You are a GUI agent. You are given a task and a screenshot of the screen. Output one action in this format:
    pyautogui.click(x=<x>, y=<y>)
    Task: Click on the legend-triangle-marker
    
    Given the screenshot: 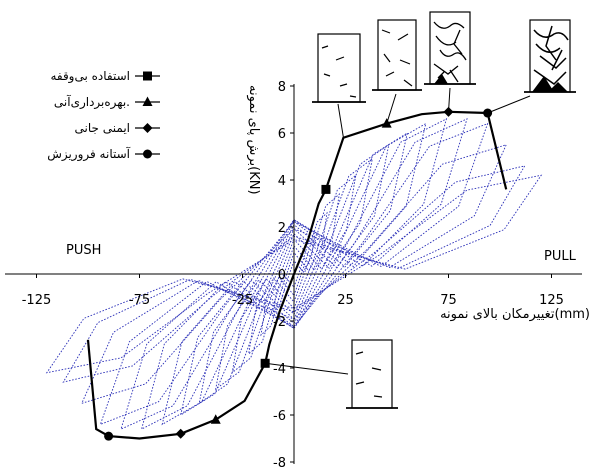 What is the action you would take?
    pyautogui.click(x=147, y=101)
    